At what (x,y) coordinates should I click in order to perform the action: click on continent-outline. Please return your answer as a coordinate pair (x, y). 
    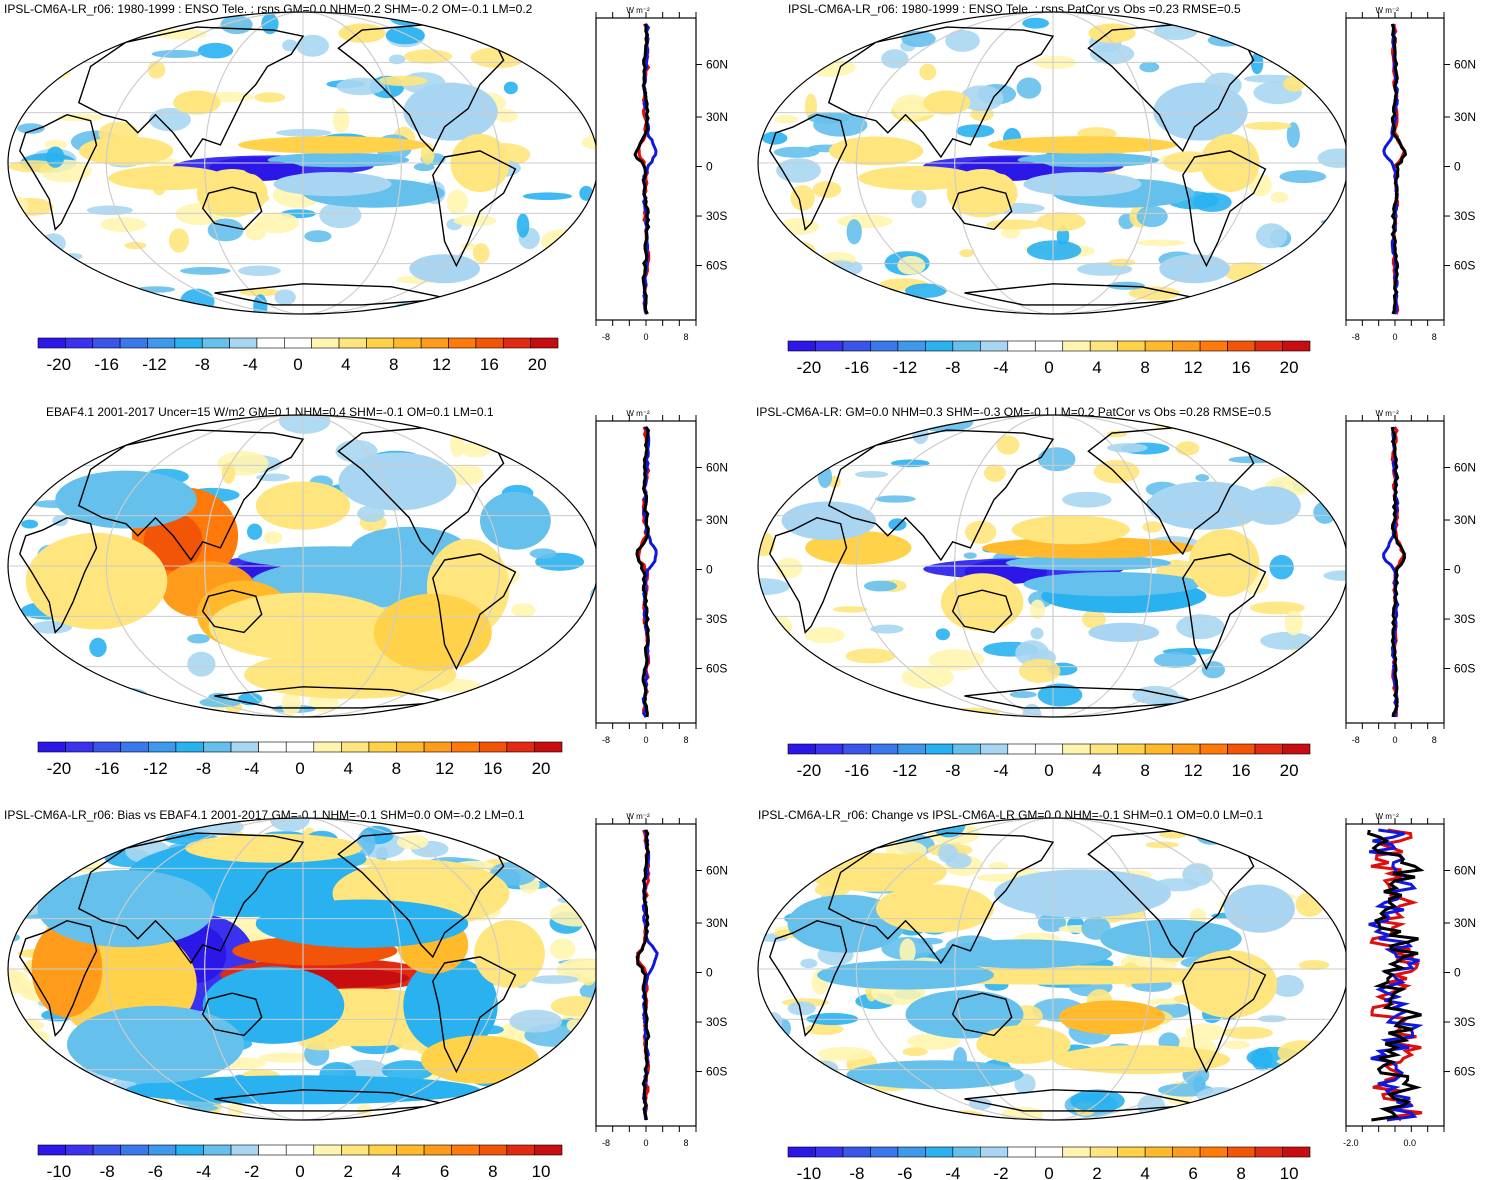
    Looking at the image, I should click on (982, 208).